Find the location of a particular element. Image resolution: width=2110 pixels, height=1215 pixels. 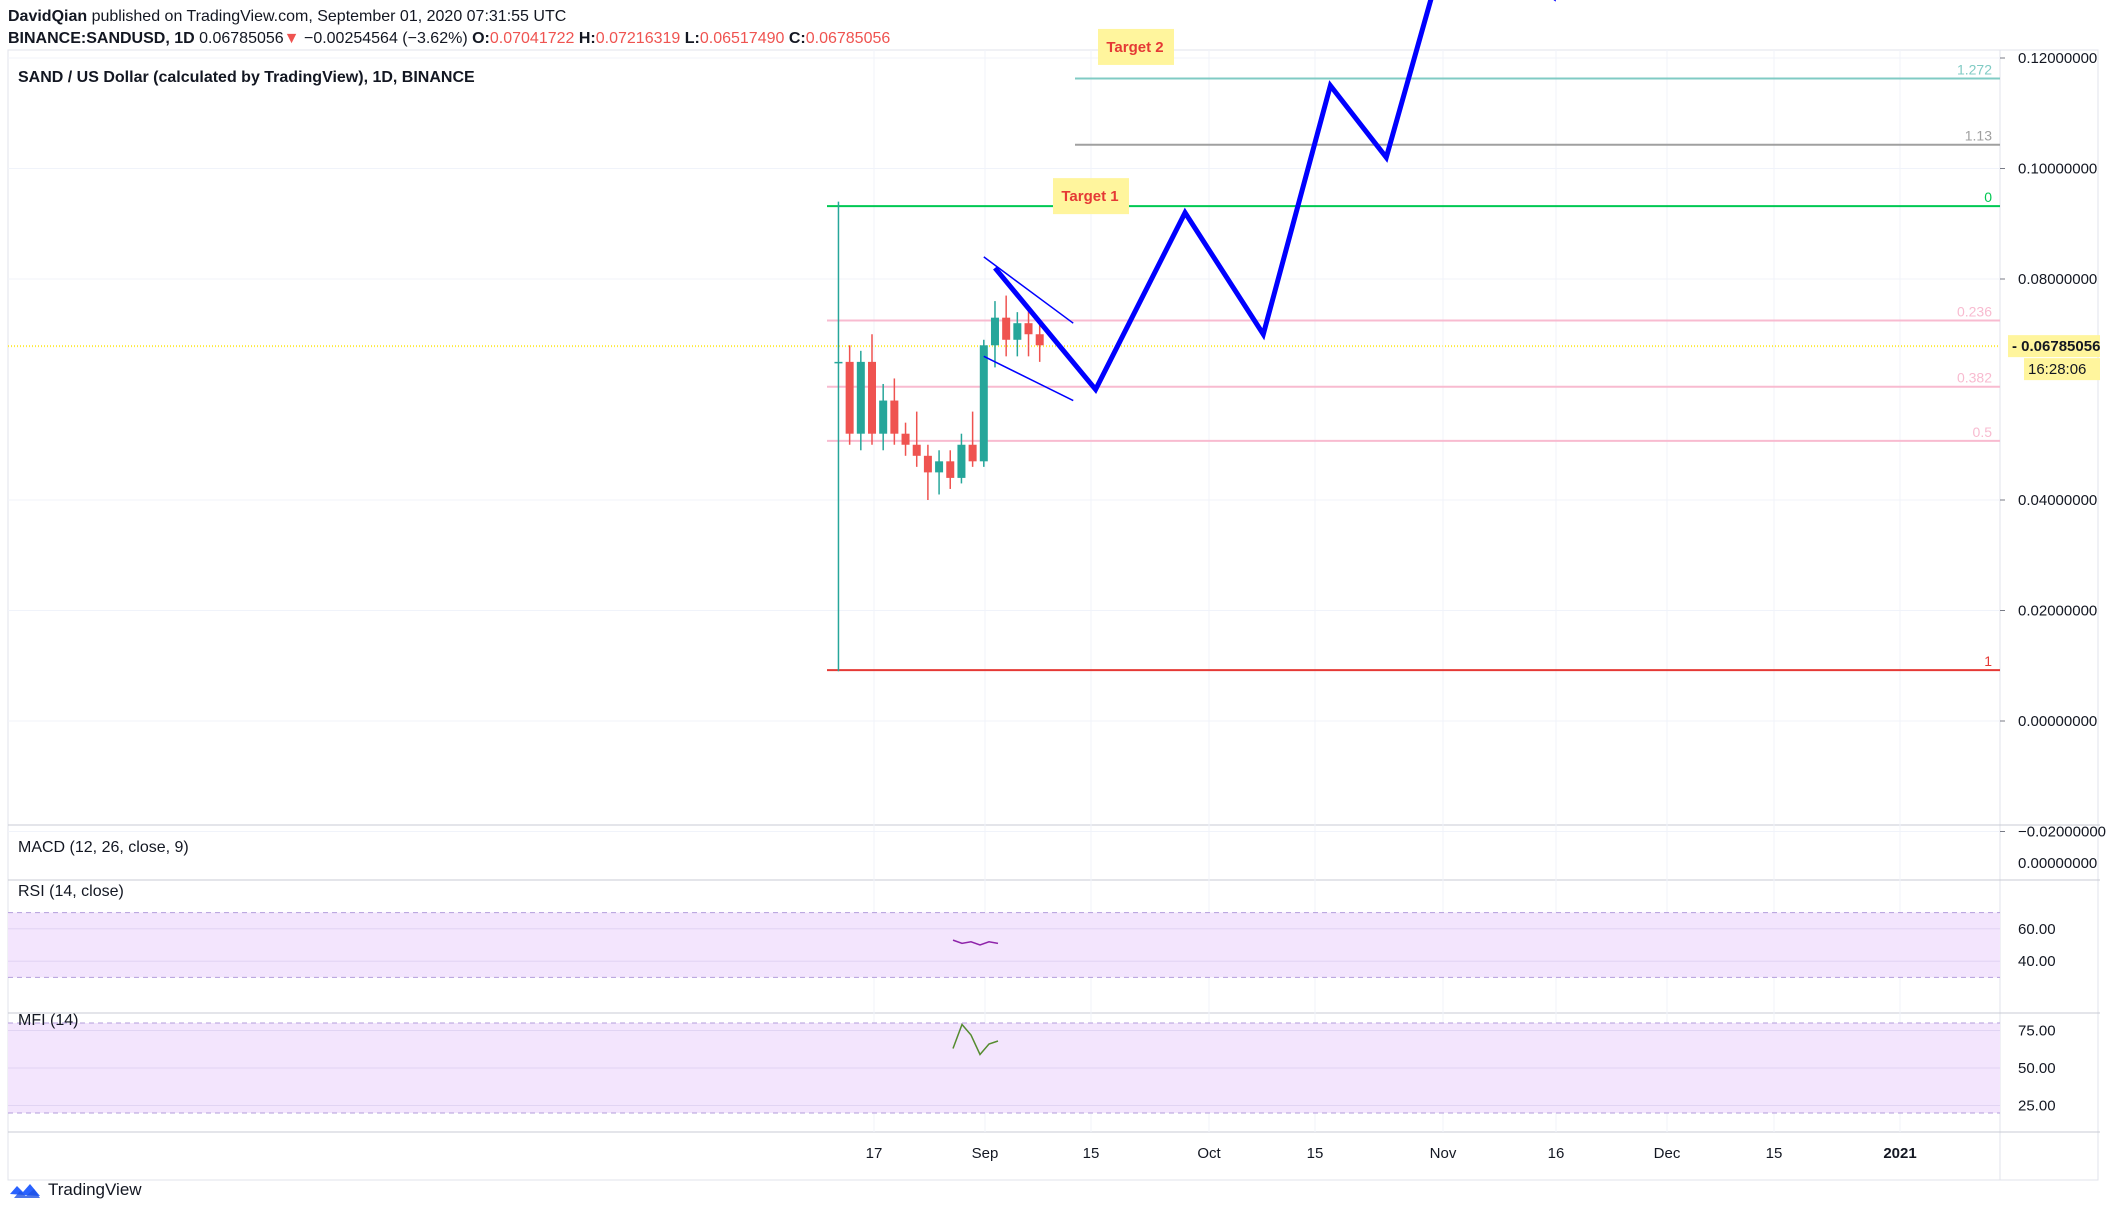

x-tick-label: Oct is located at coordinates (1209, 1153).